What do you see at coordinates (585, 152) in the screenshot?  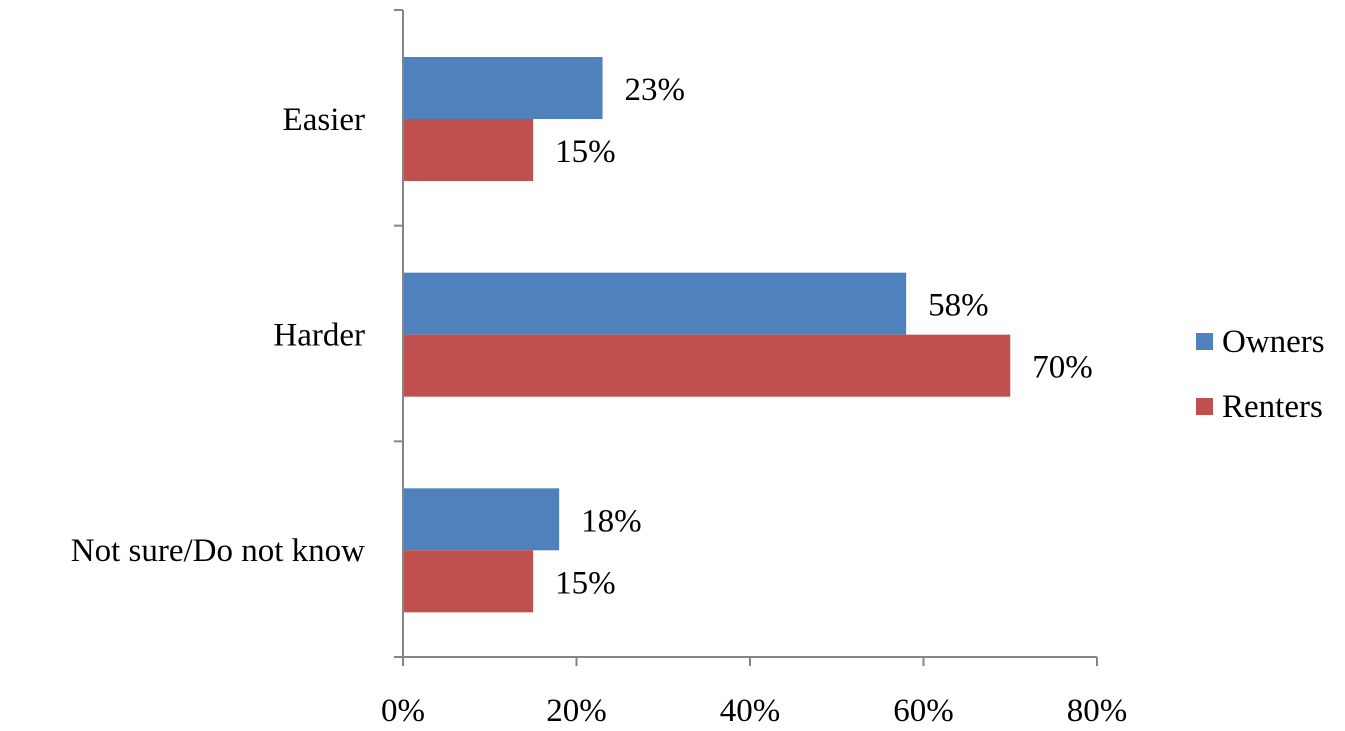 I see `data-label-renters-1: 15%` at bounding box center [585, 152].